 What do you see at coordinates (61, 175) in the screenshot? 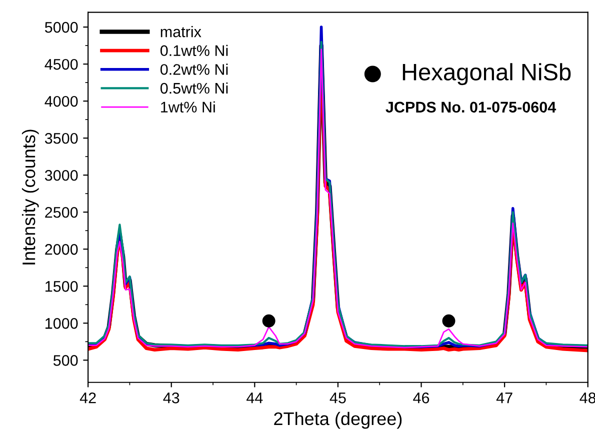
I see `y-tick-label: 3000` at bounding box center [61, 175].